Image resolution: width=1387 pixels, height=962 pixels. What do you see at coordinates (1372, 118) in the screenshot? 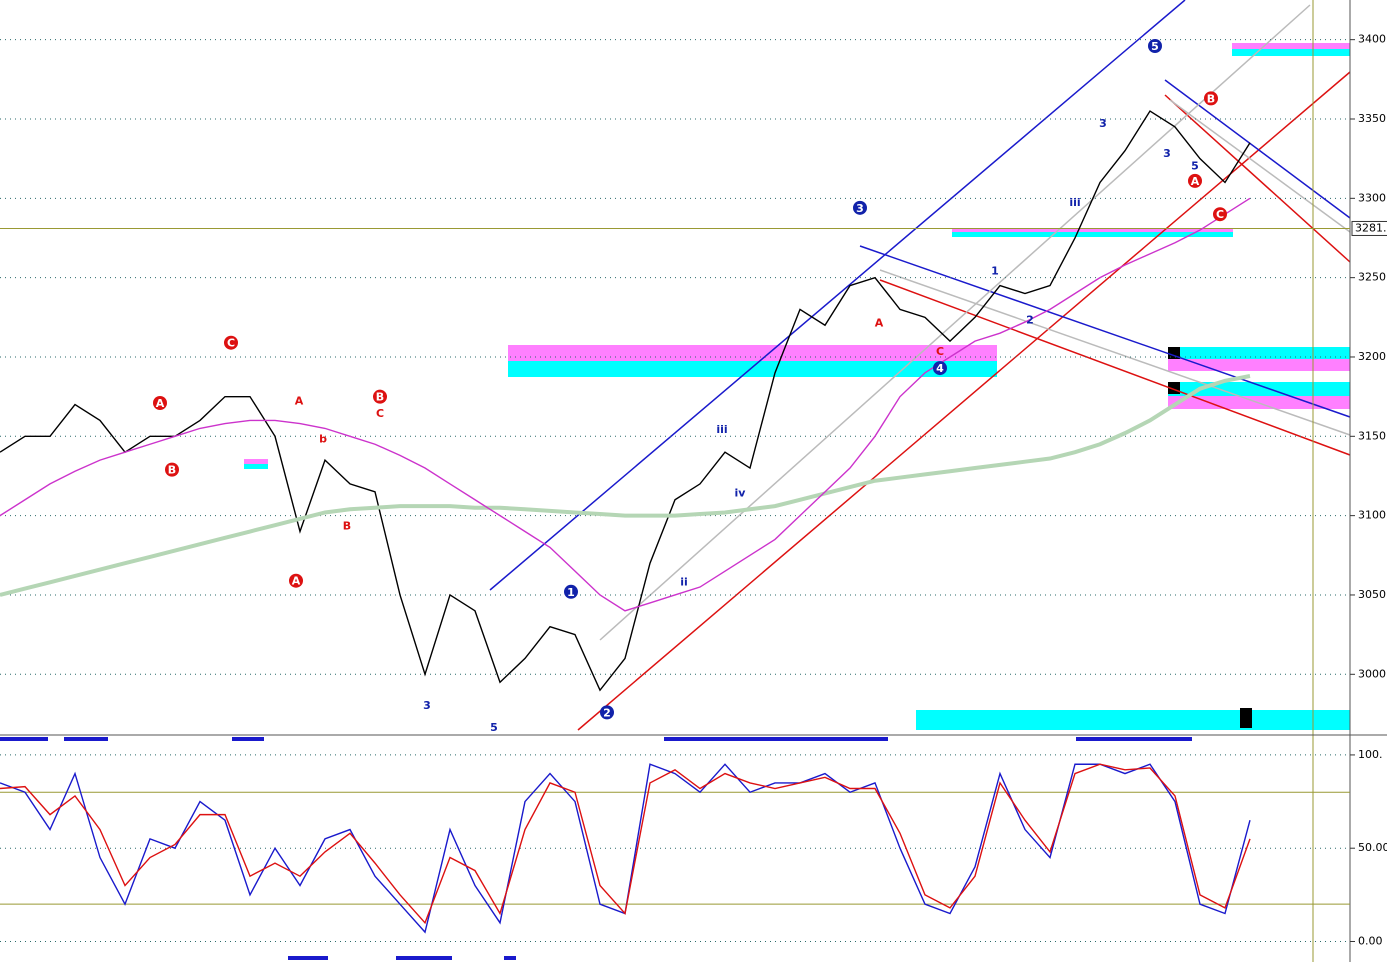
I see `y-tick-label: 3350` at bounding box center [1372, 118].